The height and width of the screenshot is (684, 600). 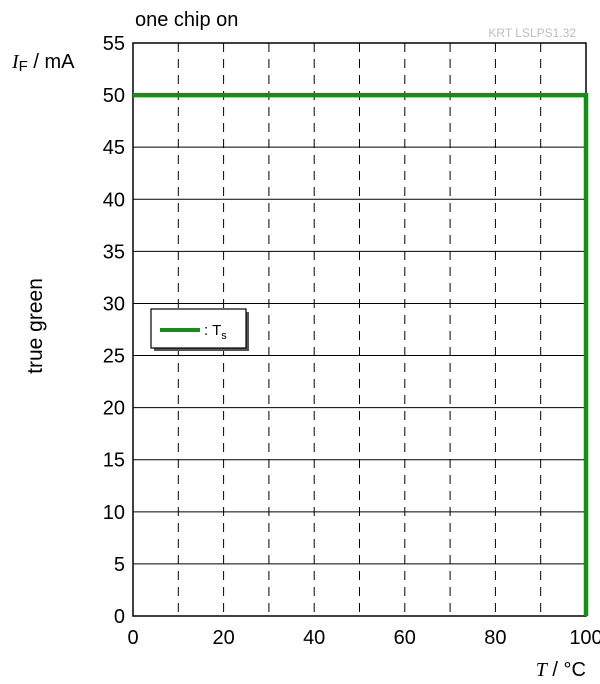 What do you see at coordinates (405, 638) in the screenshot?
I see `x-tick-label: 60` at bounding box center [405, 638].